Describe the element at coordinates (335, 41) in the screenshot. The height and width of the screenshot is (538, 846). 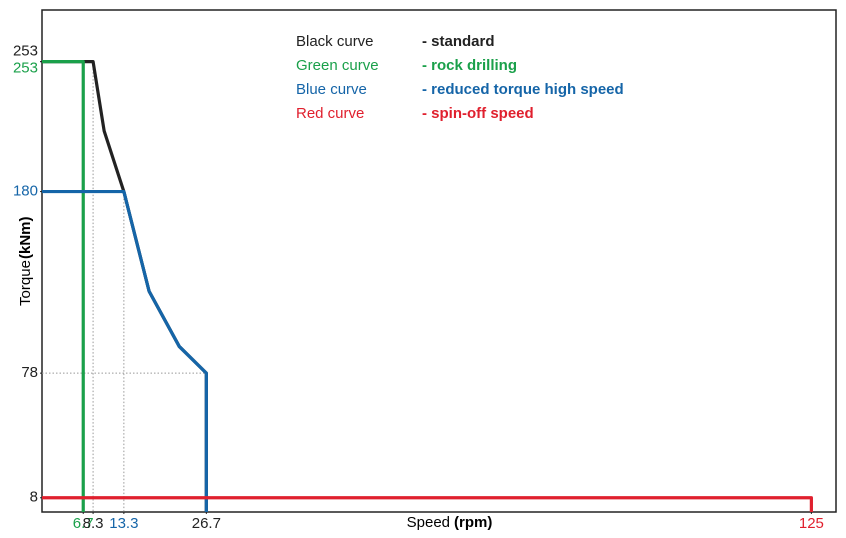
I see `legend-name: Black curve` at that location.